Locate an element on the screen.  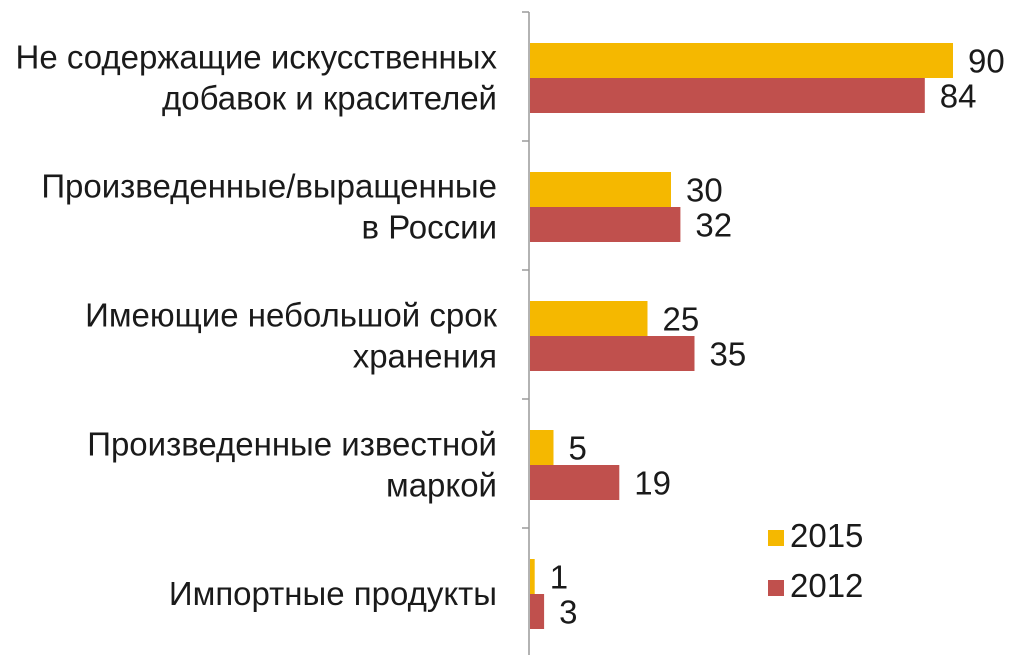
category-label: Произведенные известной is located at coordinates (292, 444).